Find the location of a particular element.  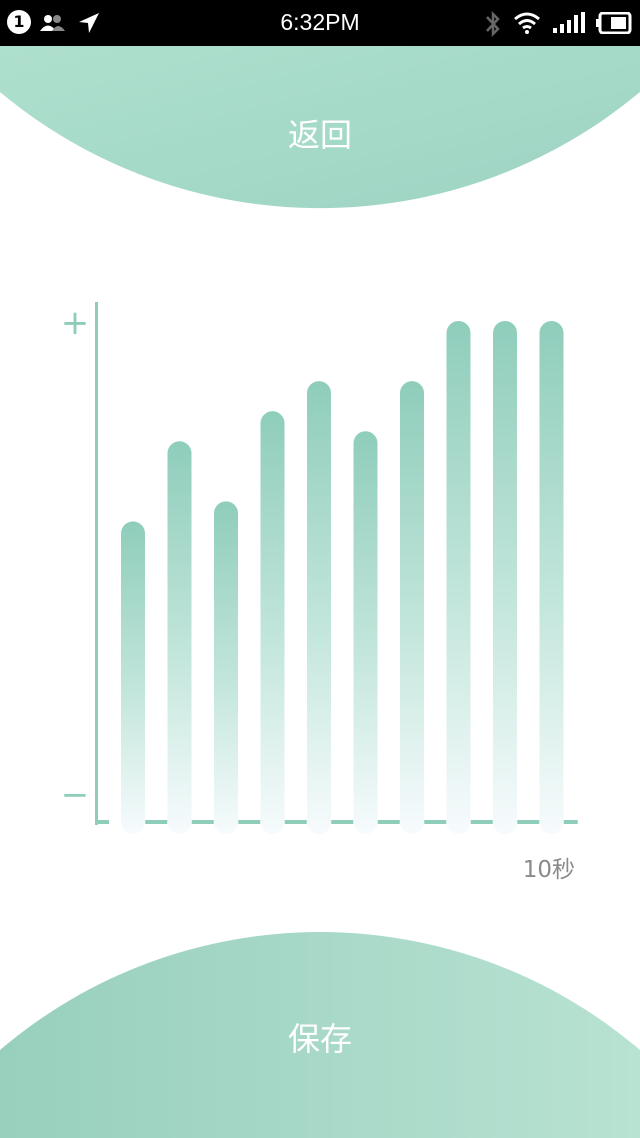

save-button: 保存 is located at coordinates (319, 1039).